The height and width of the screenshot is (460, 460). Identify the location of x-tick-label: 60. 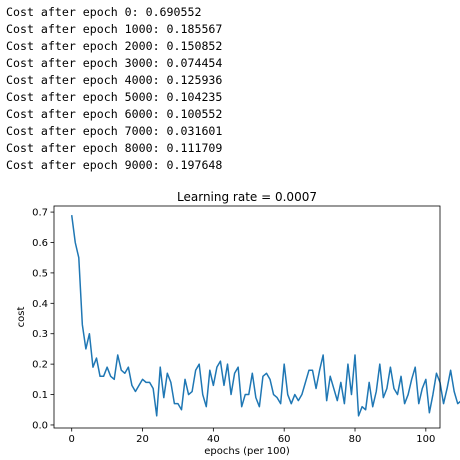
(284, 439).